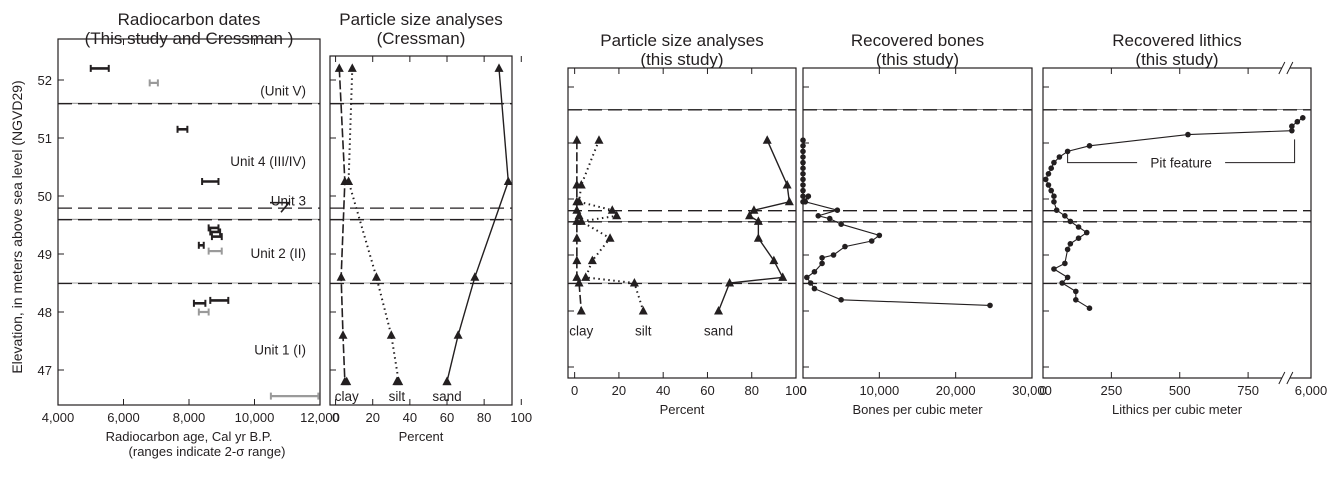 The image size is (1340, 479). Describe the element at coordinates (280, 350) in the screenshot. I see `unit-label: Unit 1 (I)` at that location.